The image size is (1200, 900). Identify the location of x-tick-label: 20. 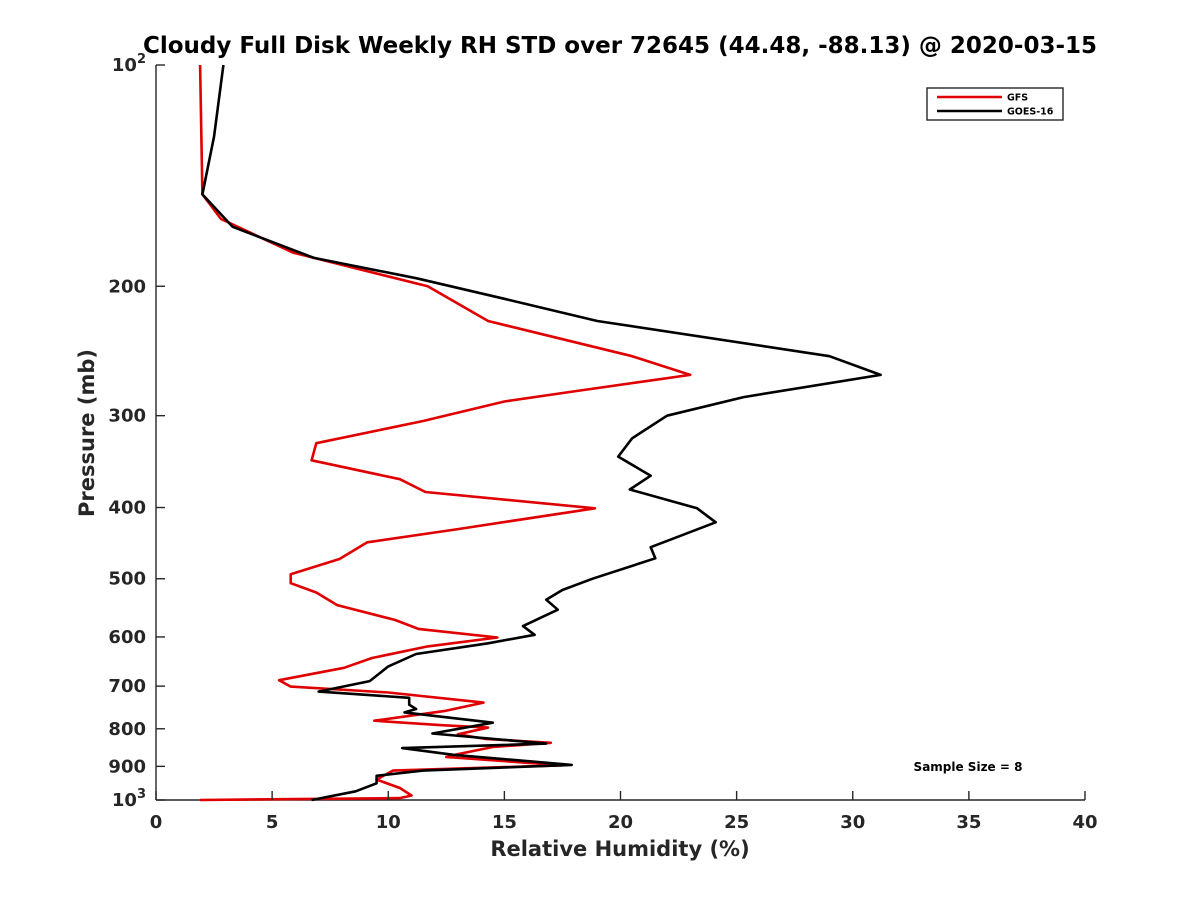
(620, 822).